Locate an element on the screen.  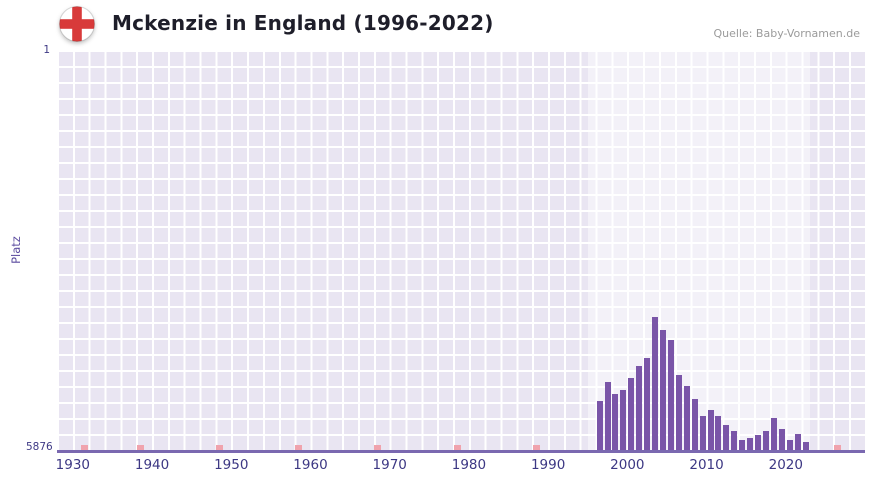
bar-2008 is located at coordinates (694, 424).